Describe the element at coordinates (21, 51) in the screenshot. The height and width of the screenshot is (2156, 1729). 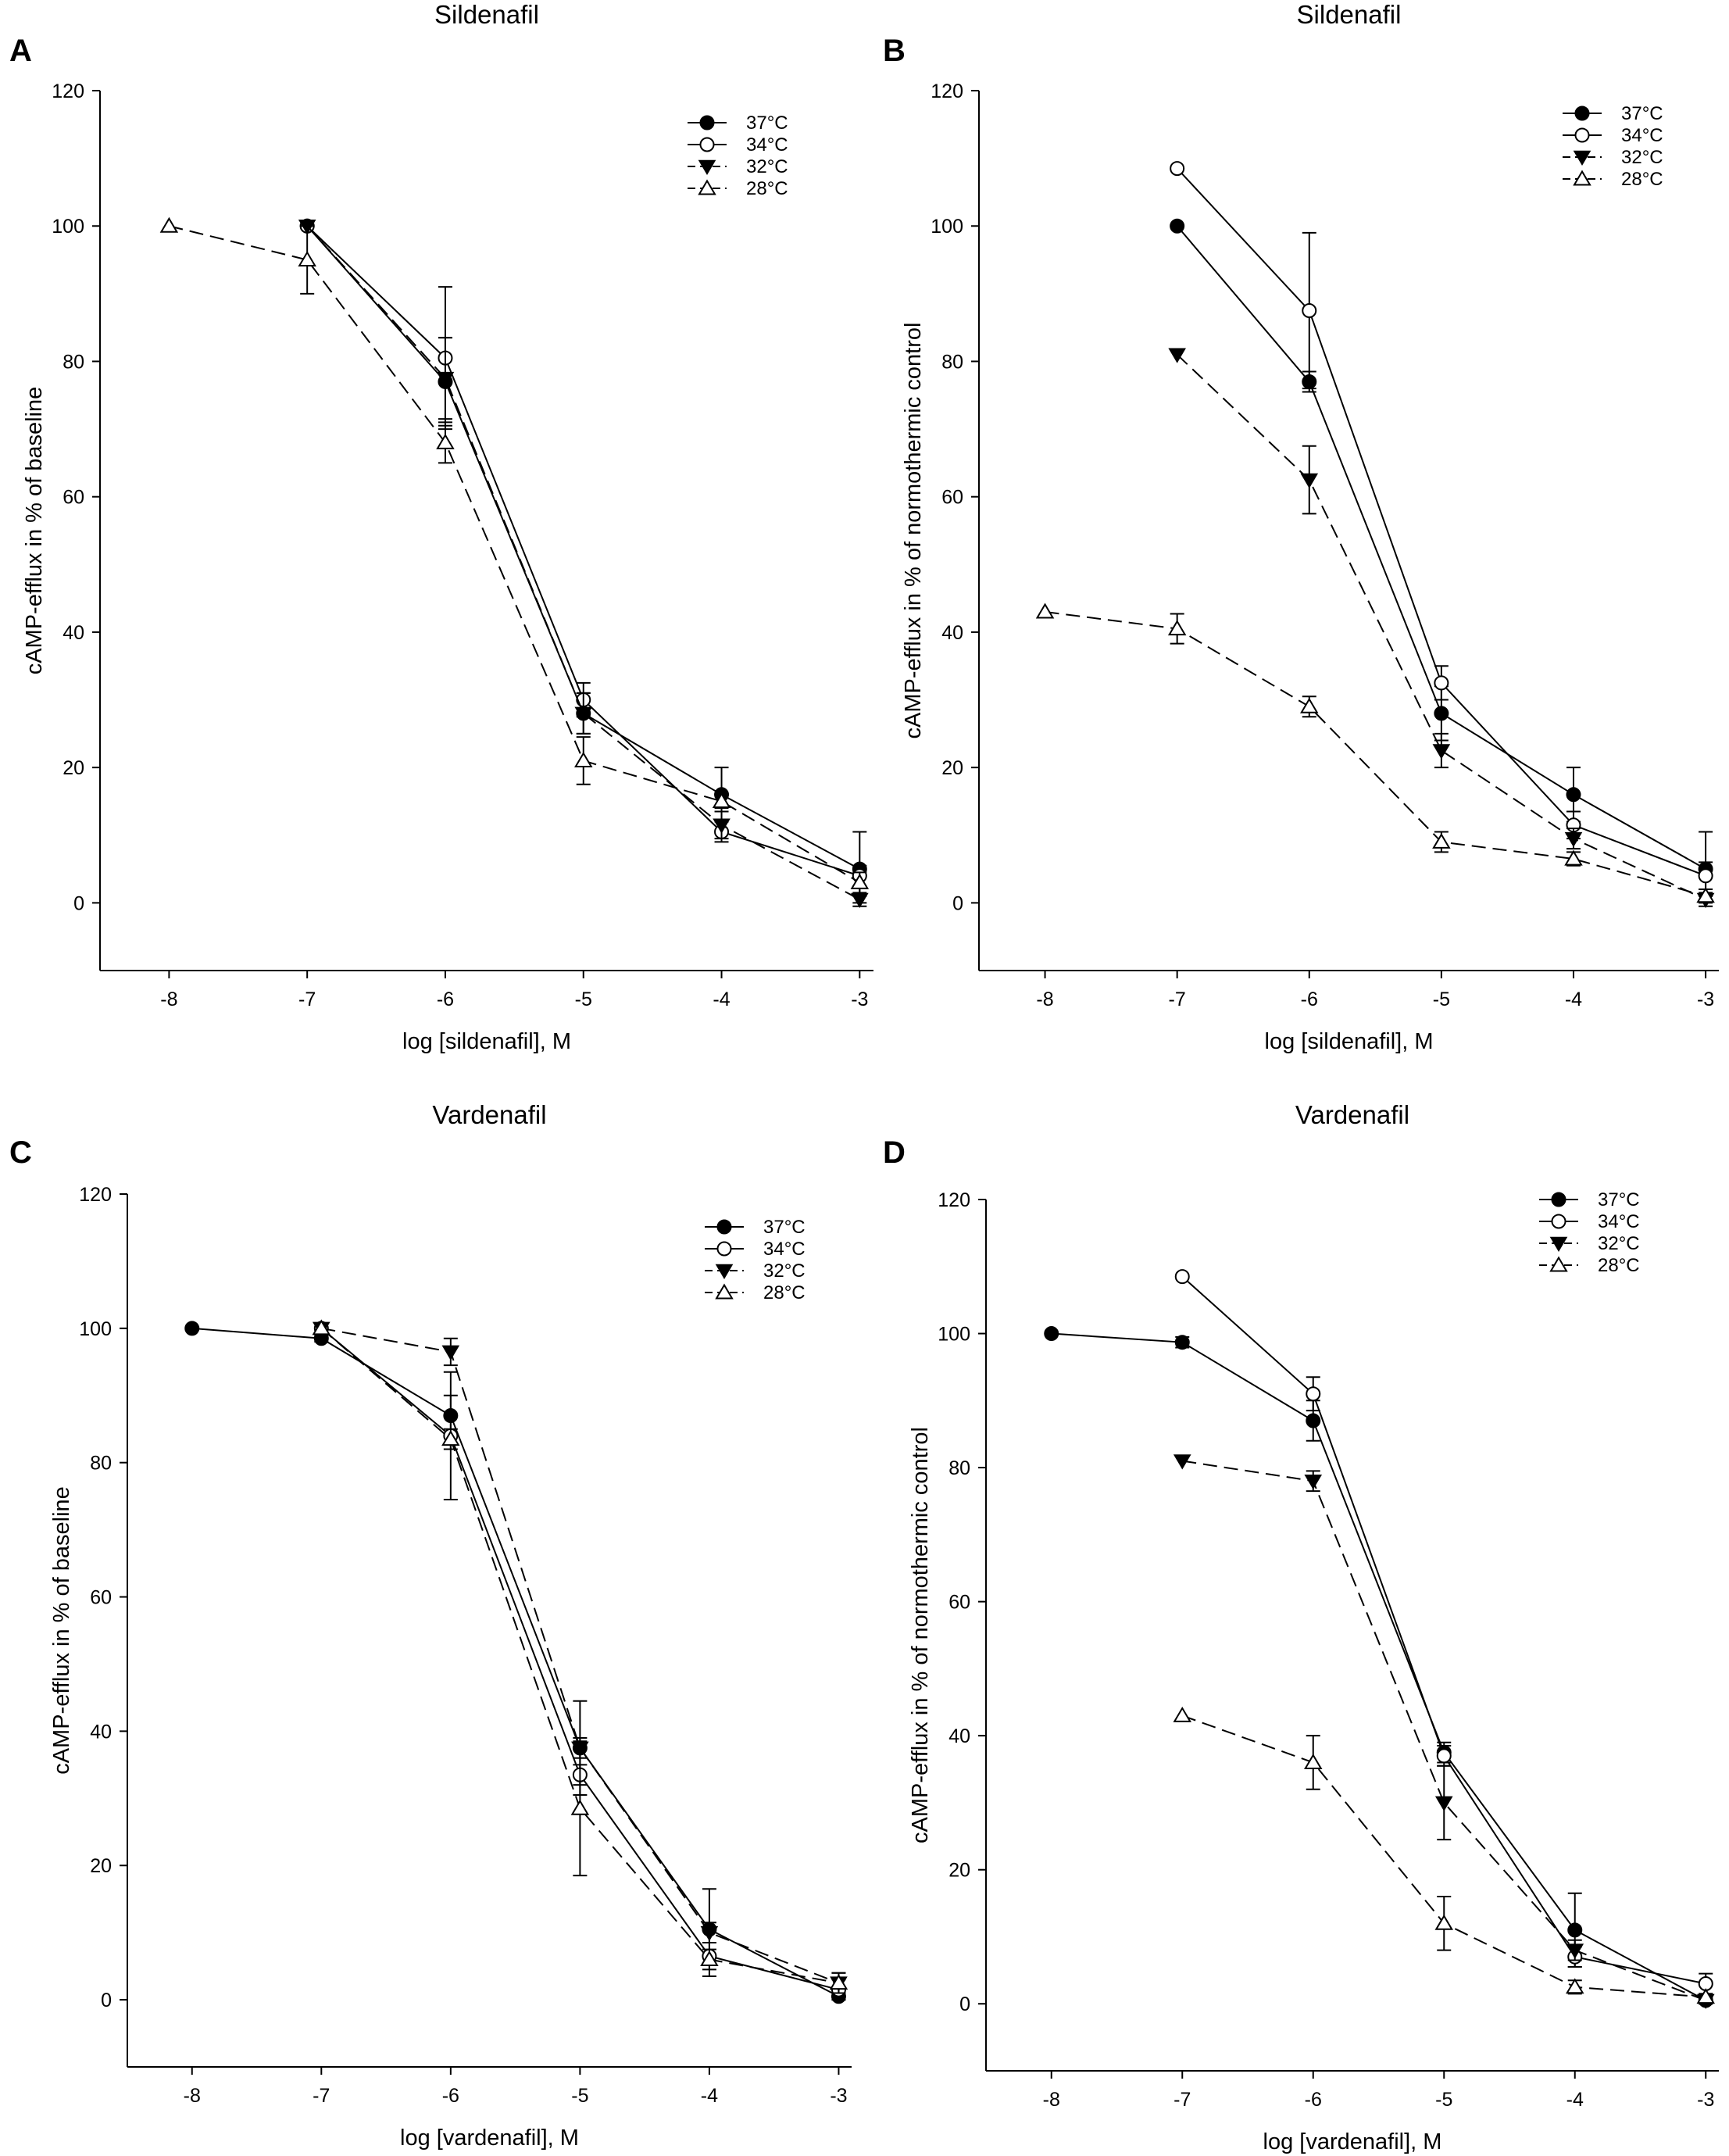
I see `panel-letter: A` at that location.